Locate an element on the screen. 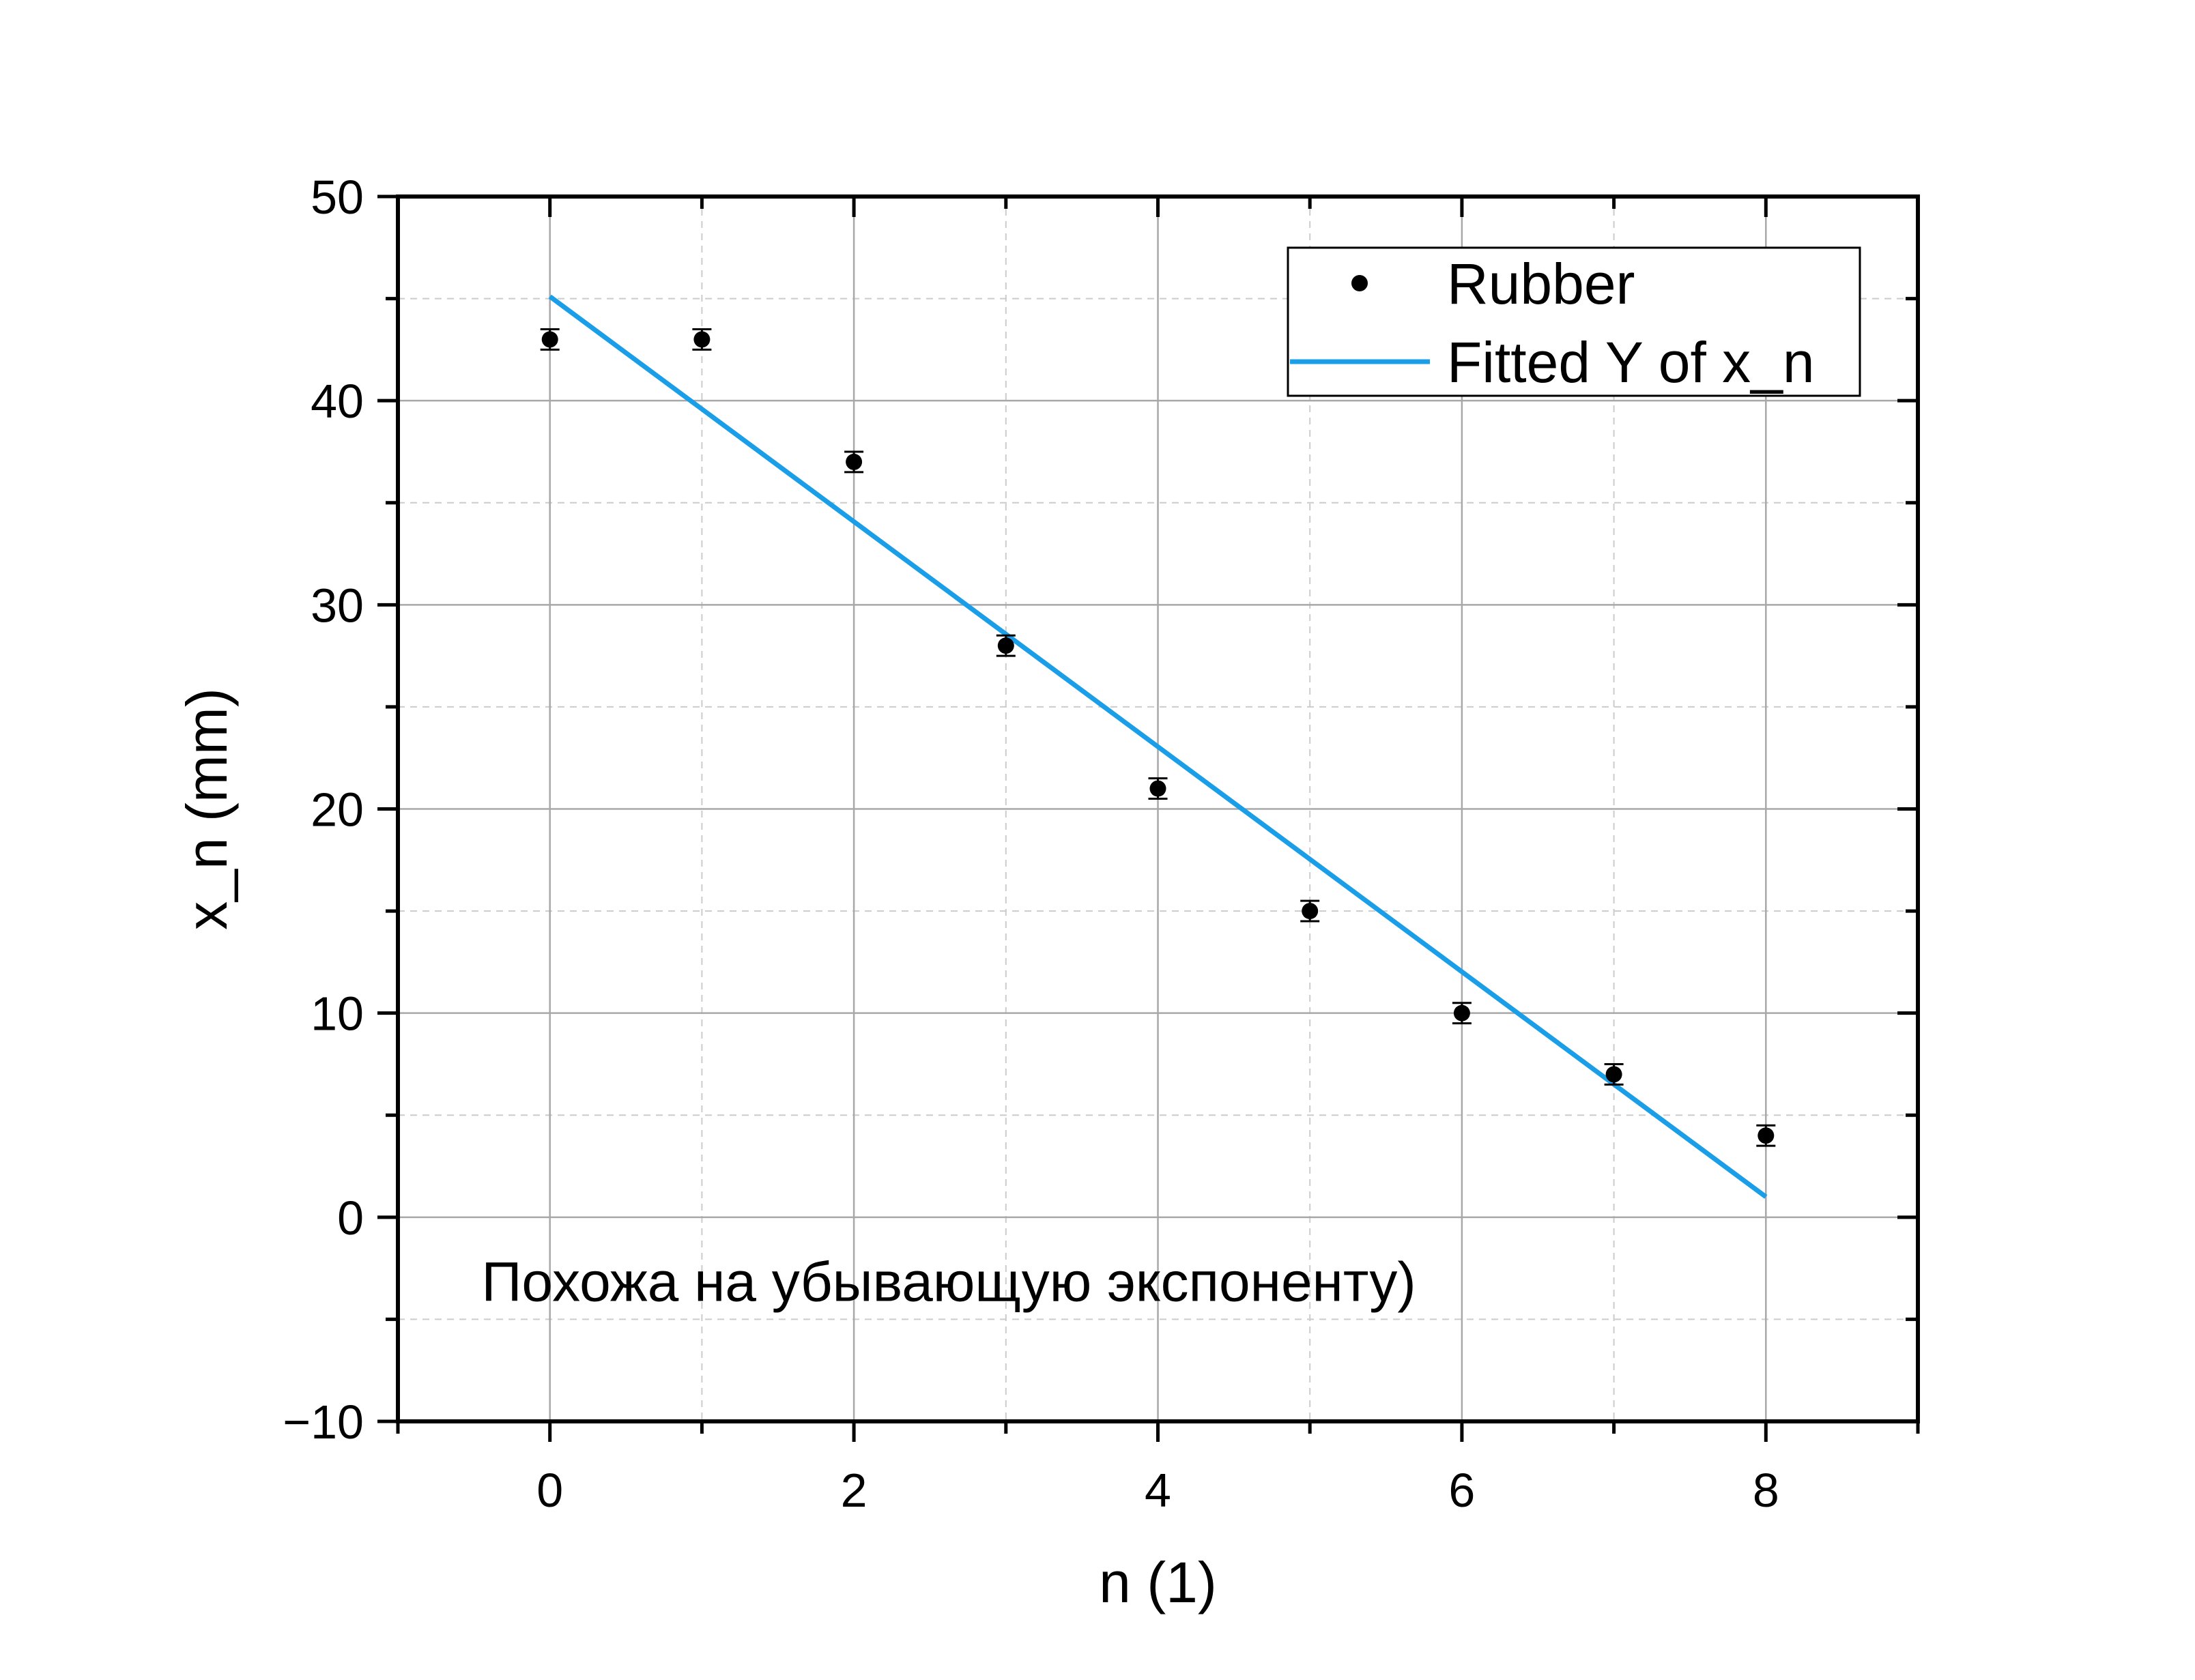  y-tick-label: 10 is located at coordinates (337, 1014).